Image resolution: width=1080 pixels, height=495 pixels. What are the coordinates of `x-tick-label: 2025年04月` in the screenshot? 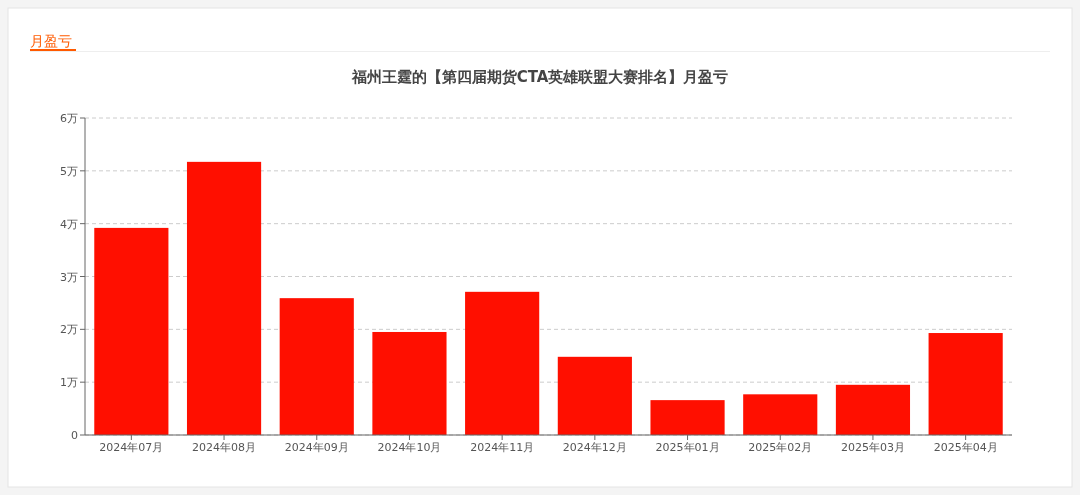 It's located at (965, 447).